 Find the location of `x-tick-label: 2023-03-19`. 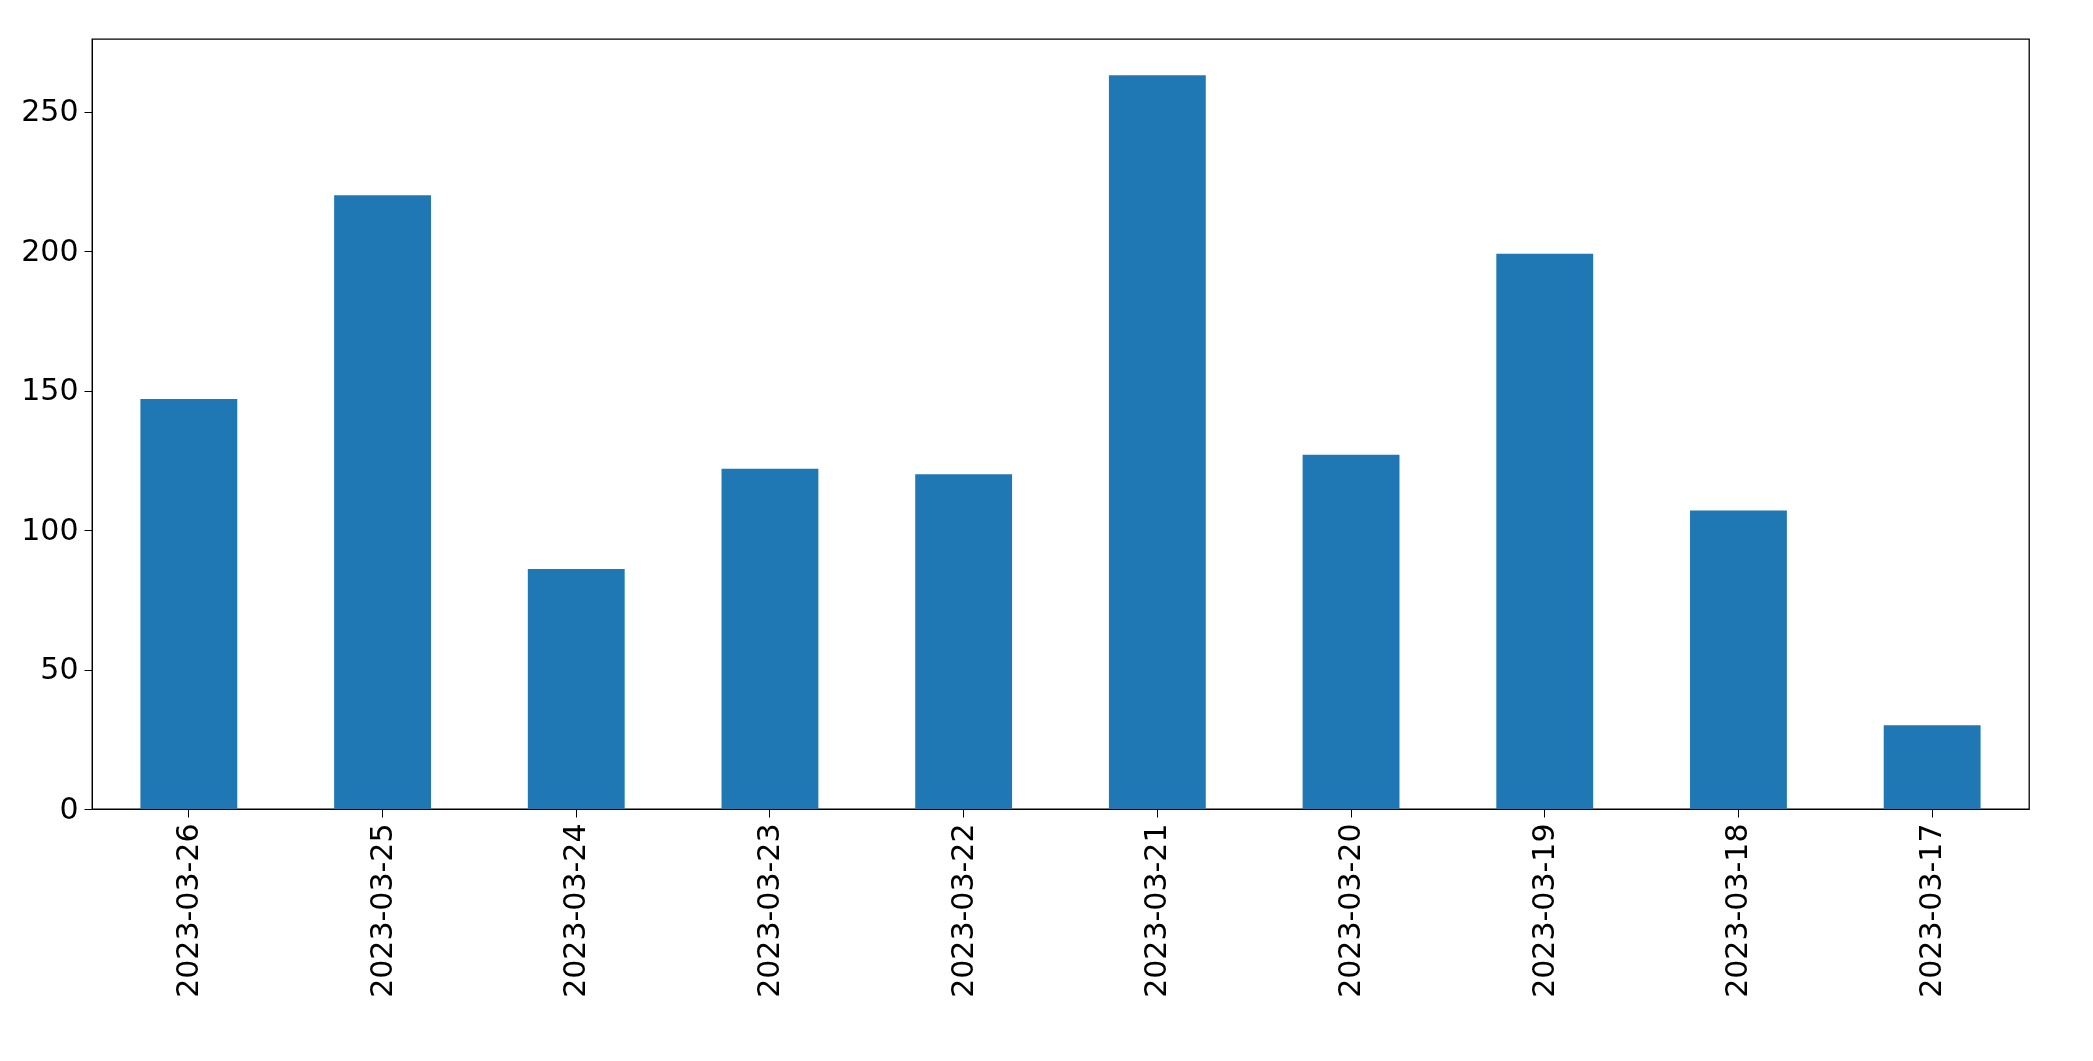

x-tick-label: 2023-03-19 is located at coordinates (1543, 910).